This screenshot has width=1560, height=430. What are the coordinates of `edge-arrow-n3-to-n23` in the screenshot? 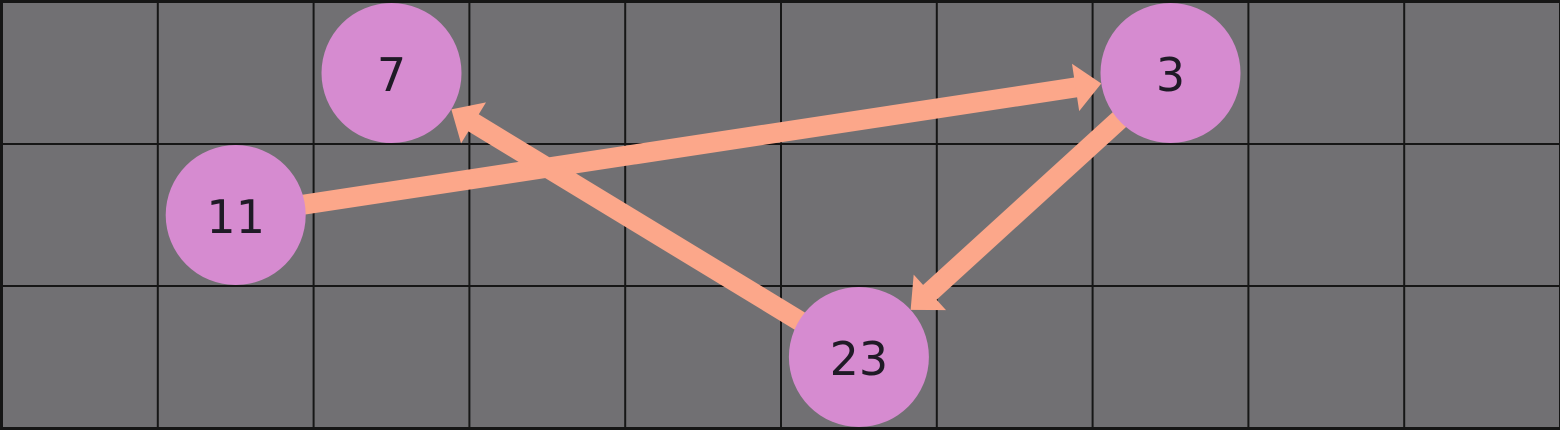 It's located at (1020, 209).